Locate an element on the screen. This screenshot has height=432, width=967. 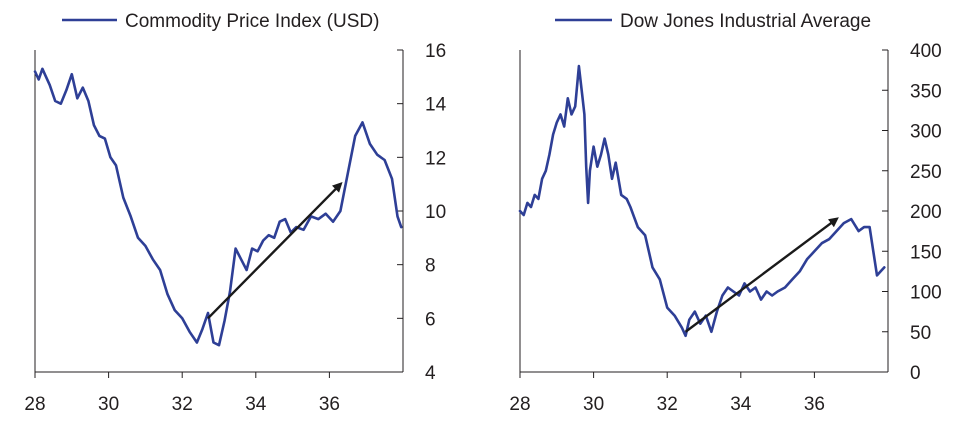
dow-jones-y-tick-label: 50 is located at coordinates (920, 333).